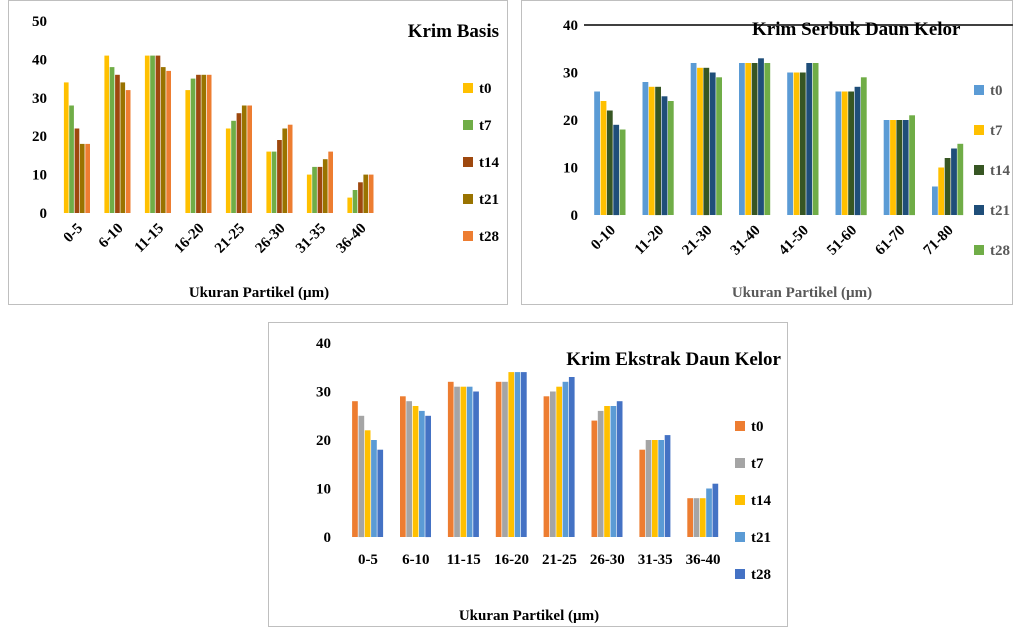  What do you see at coordinates (703, 560) in the screenshot?
I see `x-tick-label: 36-40` at bounding box center [703, 560].